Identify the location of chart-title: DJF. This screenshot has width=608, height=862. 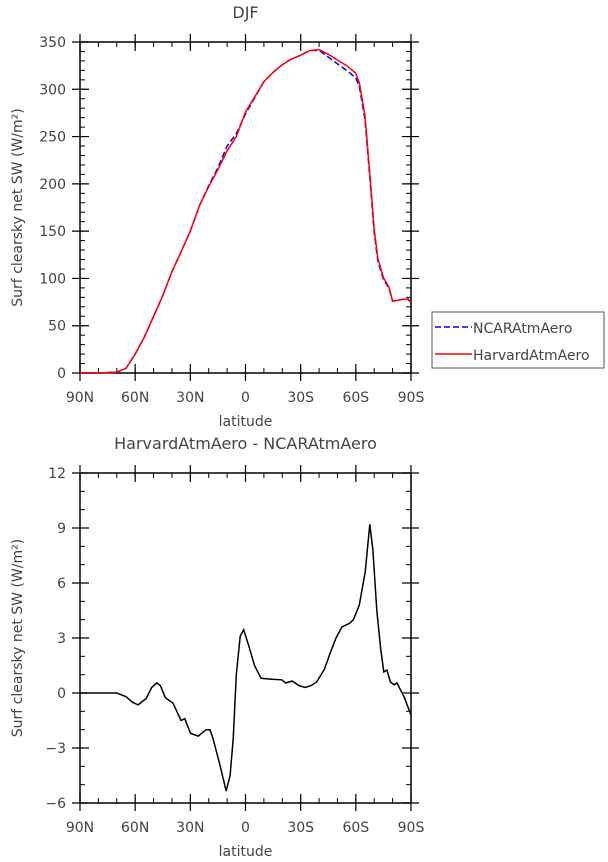
(245, 12).